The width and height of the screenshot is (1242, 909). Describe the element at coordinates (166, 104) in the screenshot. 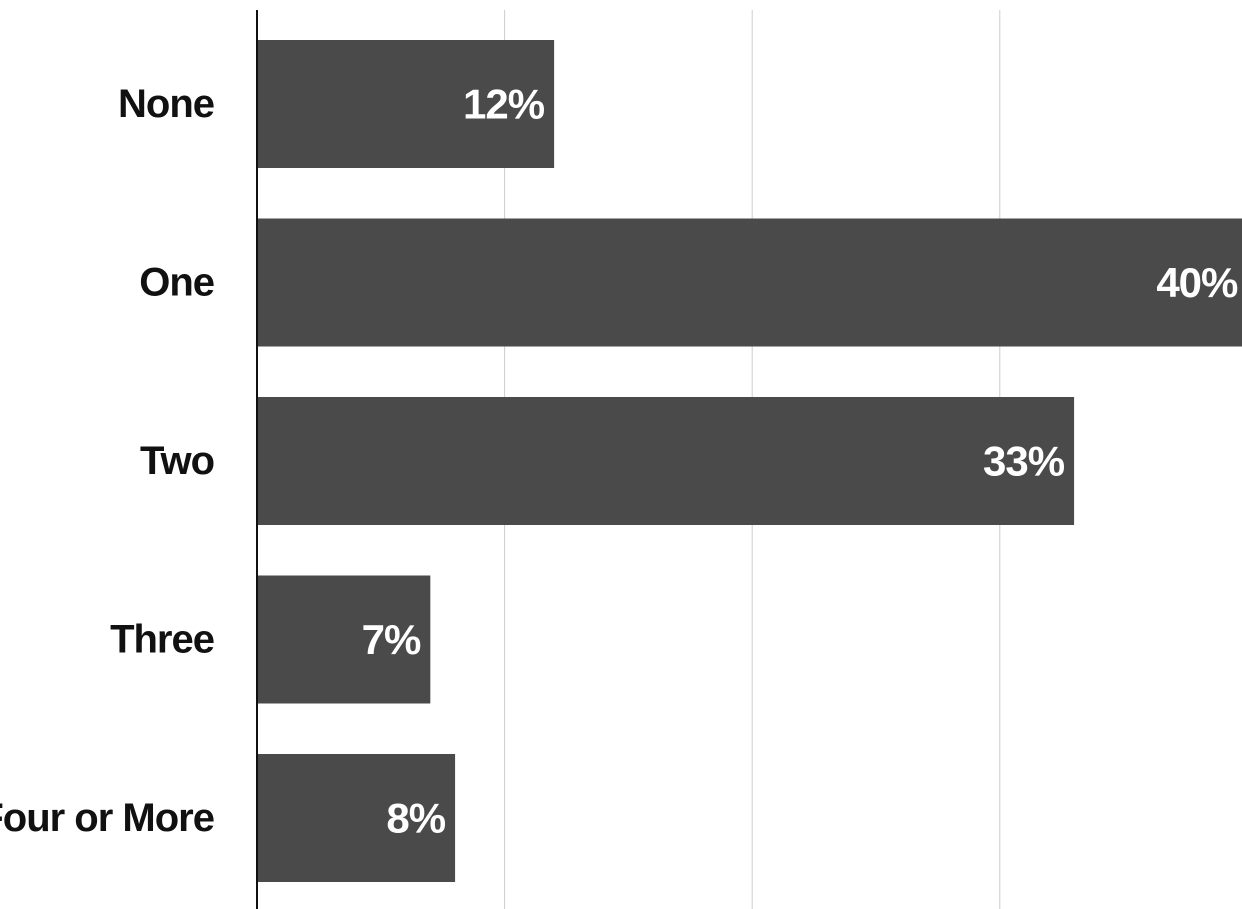

I see `category-label-0: None` at that location.